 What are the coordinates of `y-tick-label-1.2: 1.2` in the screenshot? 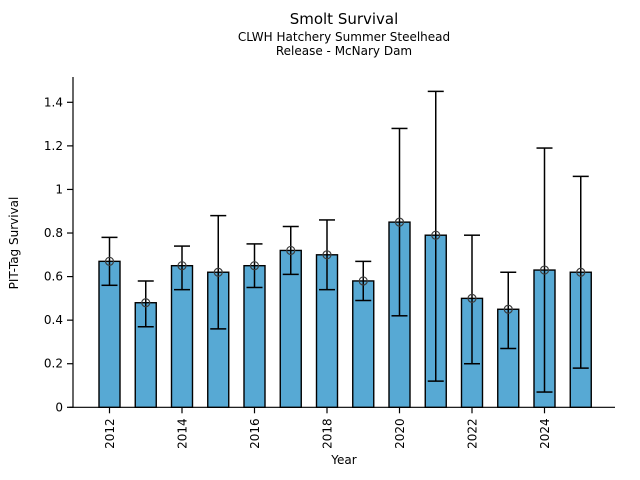 It's located at (53, 146).